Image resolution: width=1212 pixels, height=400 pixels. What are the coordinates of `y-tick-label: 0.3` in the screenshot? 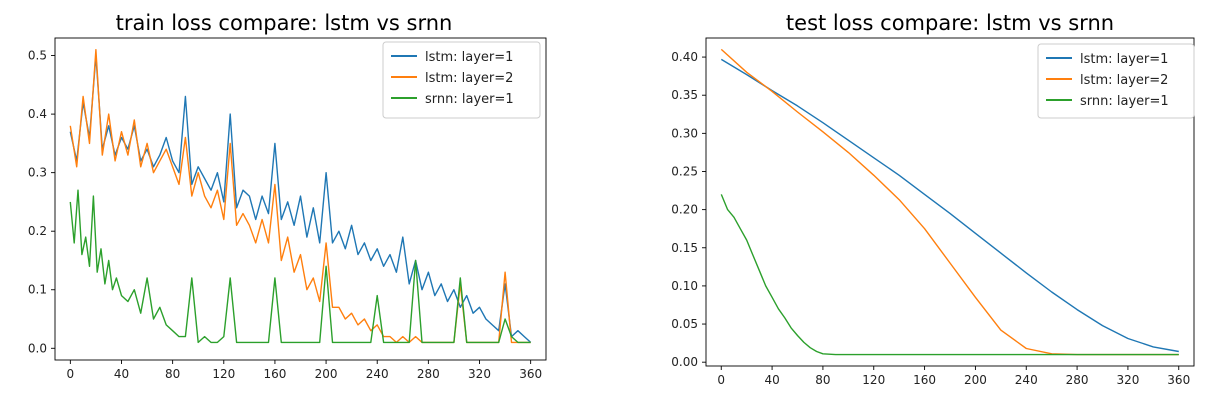 It's located at (37, 173).